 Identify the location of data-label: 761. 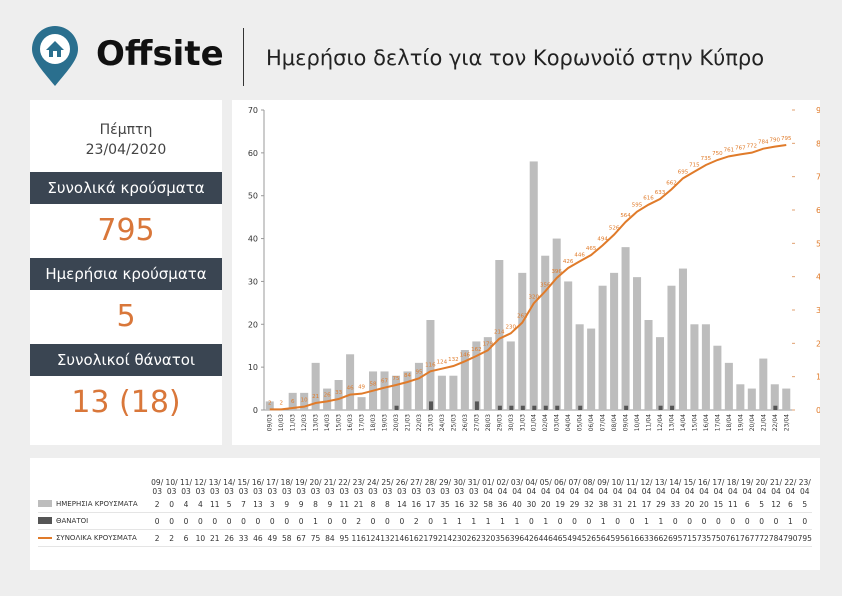
(729, 150).